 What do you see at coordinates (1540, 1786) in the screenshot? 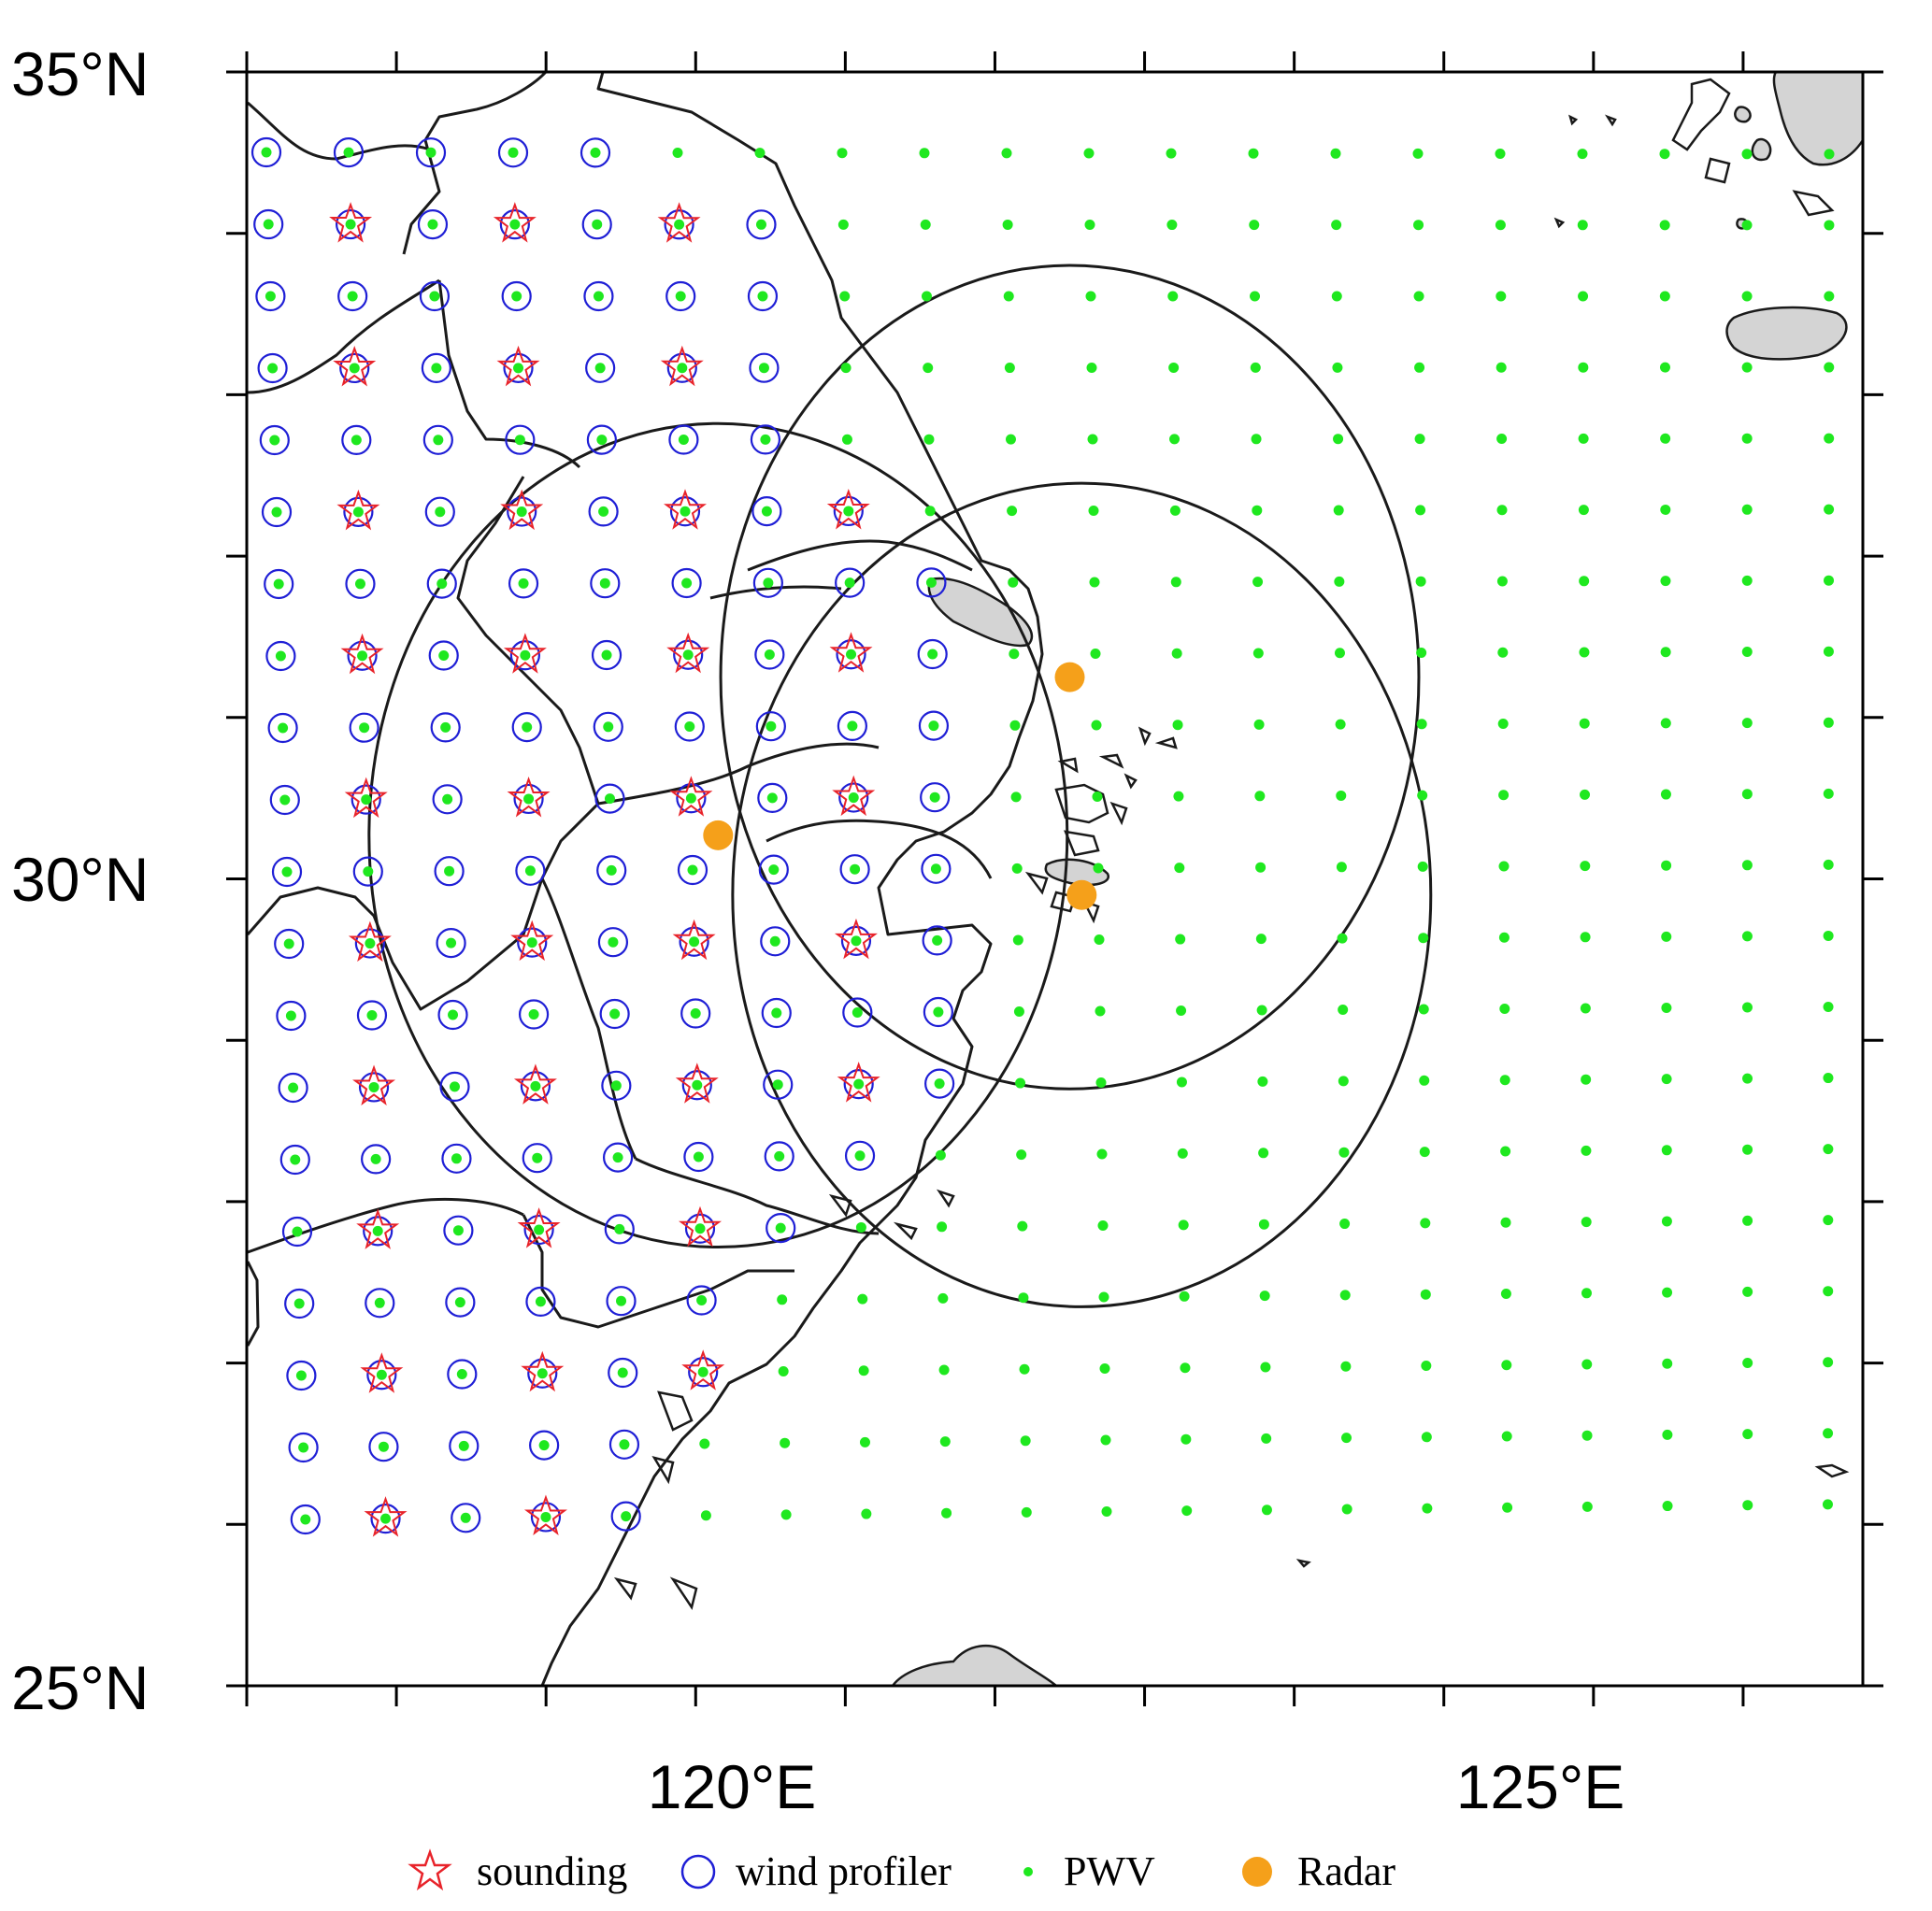
I see `x-tick-label-125e: 125°E` at bounding box center [1540, 1786].